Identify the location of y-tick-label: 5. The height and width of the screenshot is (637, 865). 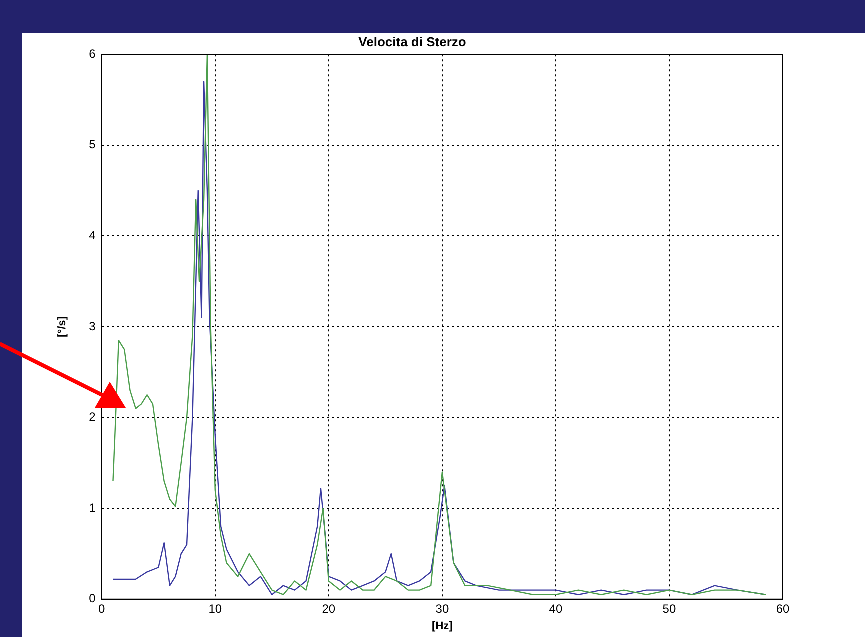
(92, 145).